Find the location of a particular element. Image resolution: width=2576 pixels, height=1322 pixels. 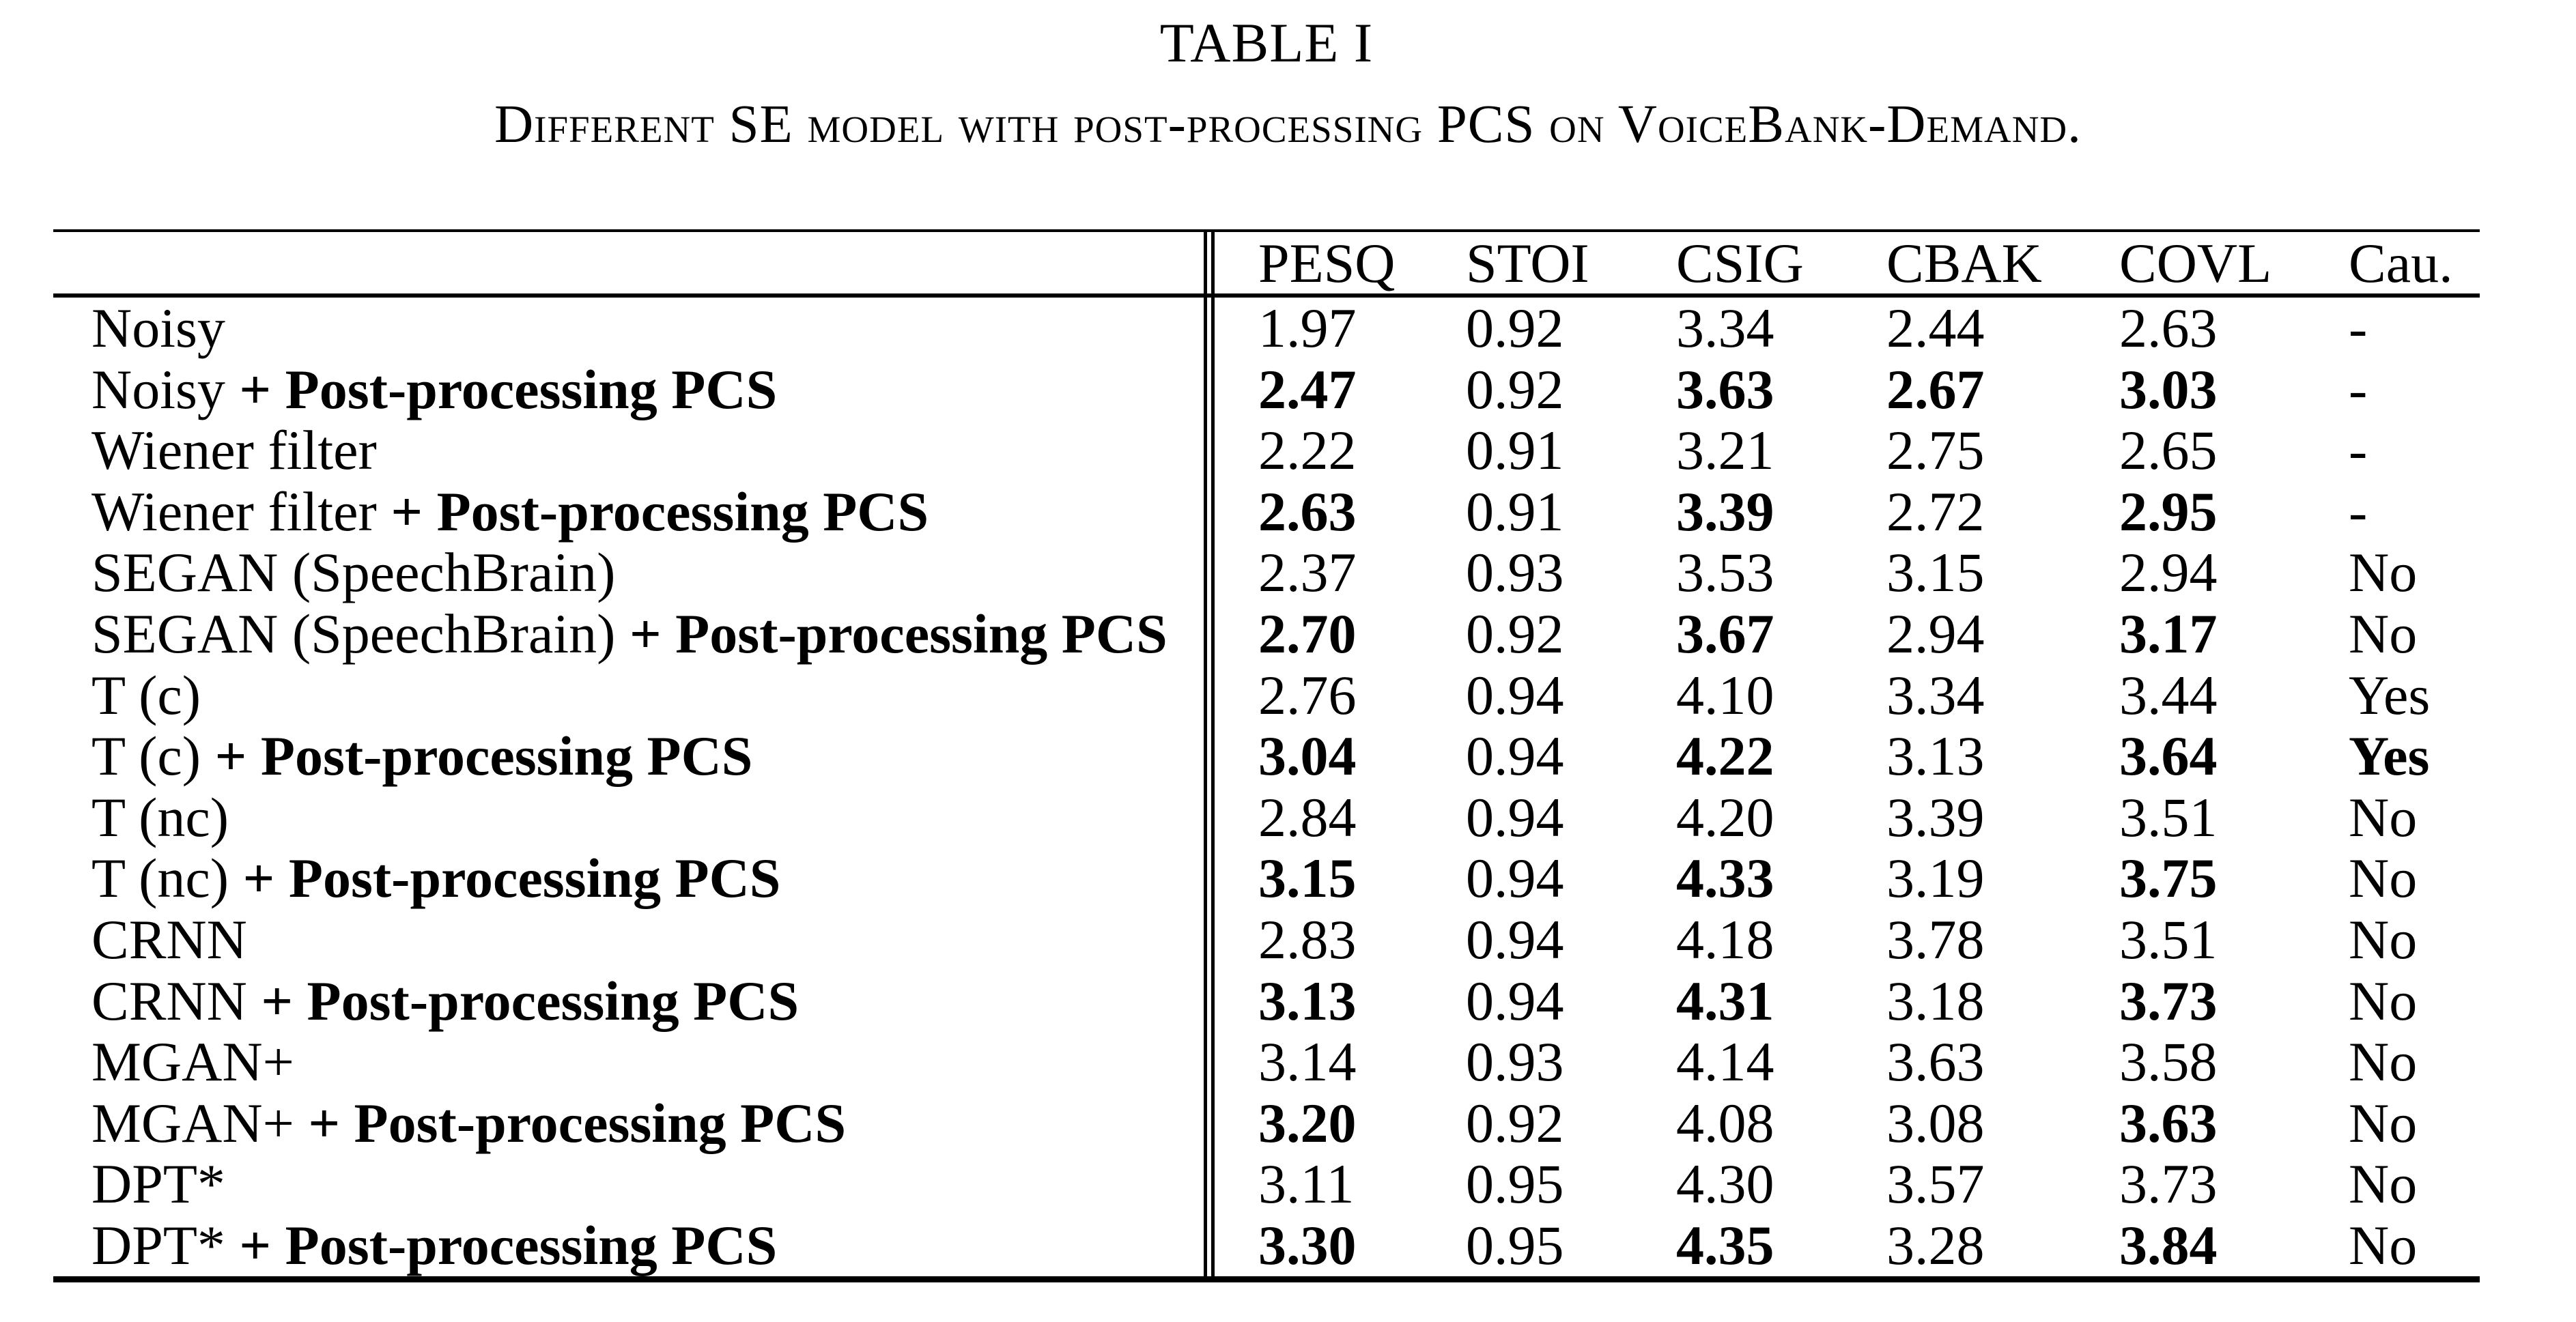

column-header-csig: CSIG is located at coordinates (1740, 263).